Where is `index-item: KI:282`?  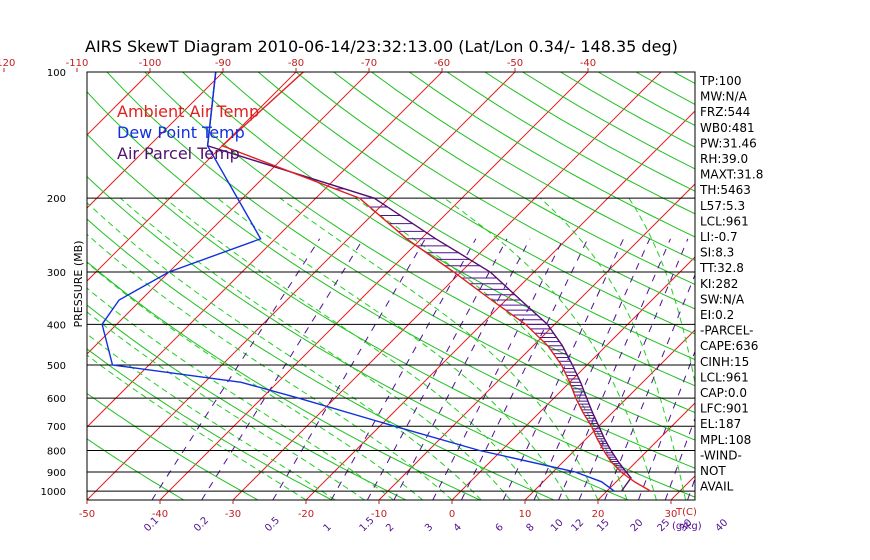
index-item: KI:282 is located at coordinates (719, 284).